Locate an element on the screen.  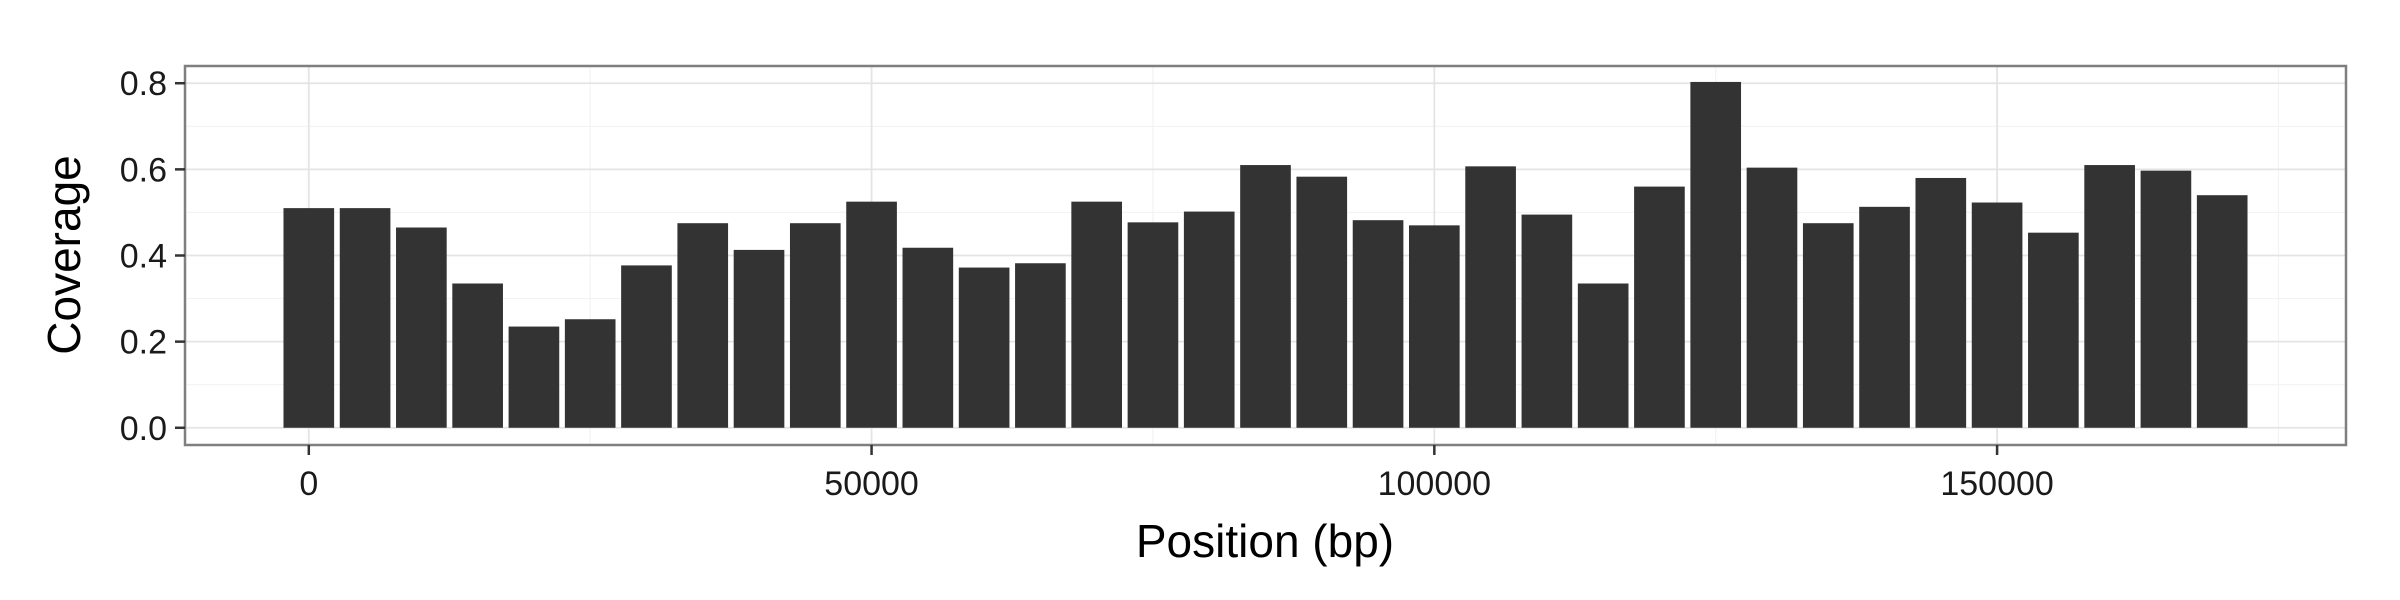
y-tick-label: 0.2 is located at coordinates (143, 343).